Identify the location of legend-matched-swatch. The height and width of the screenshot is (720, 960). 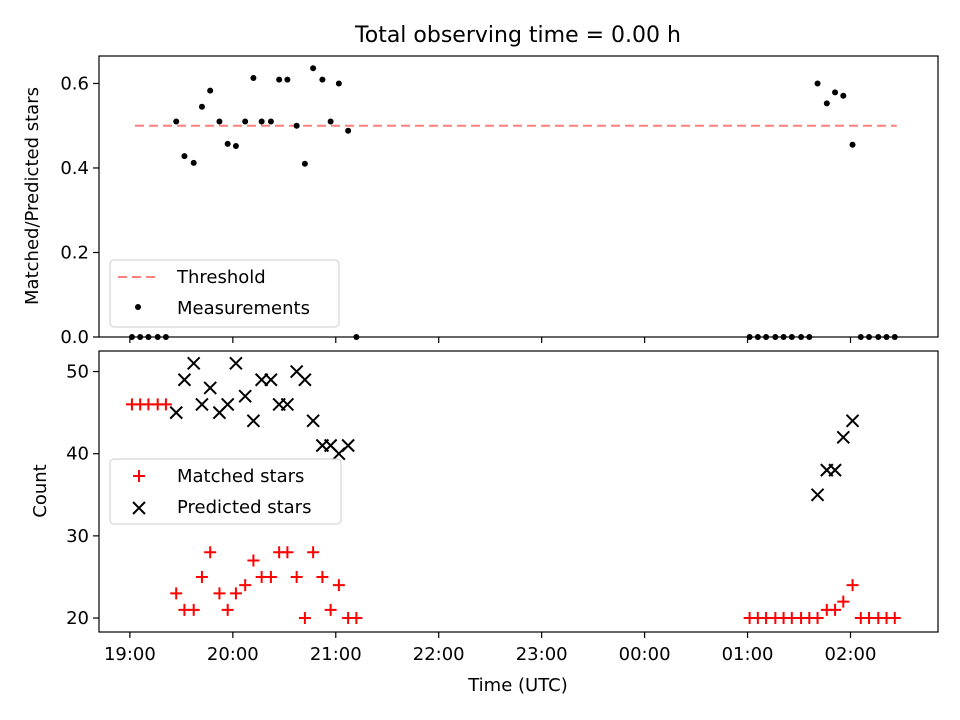
(139, 476).